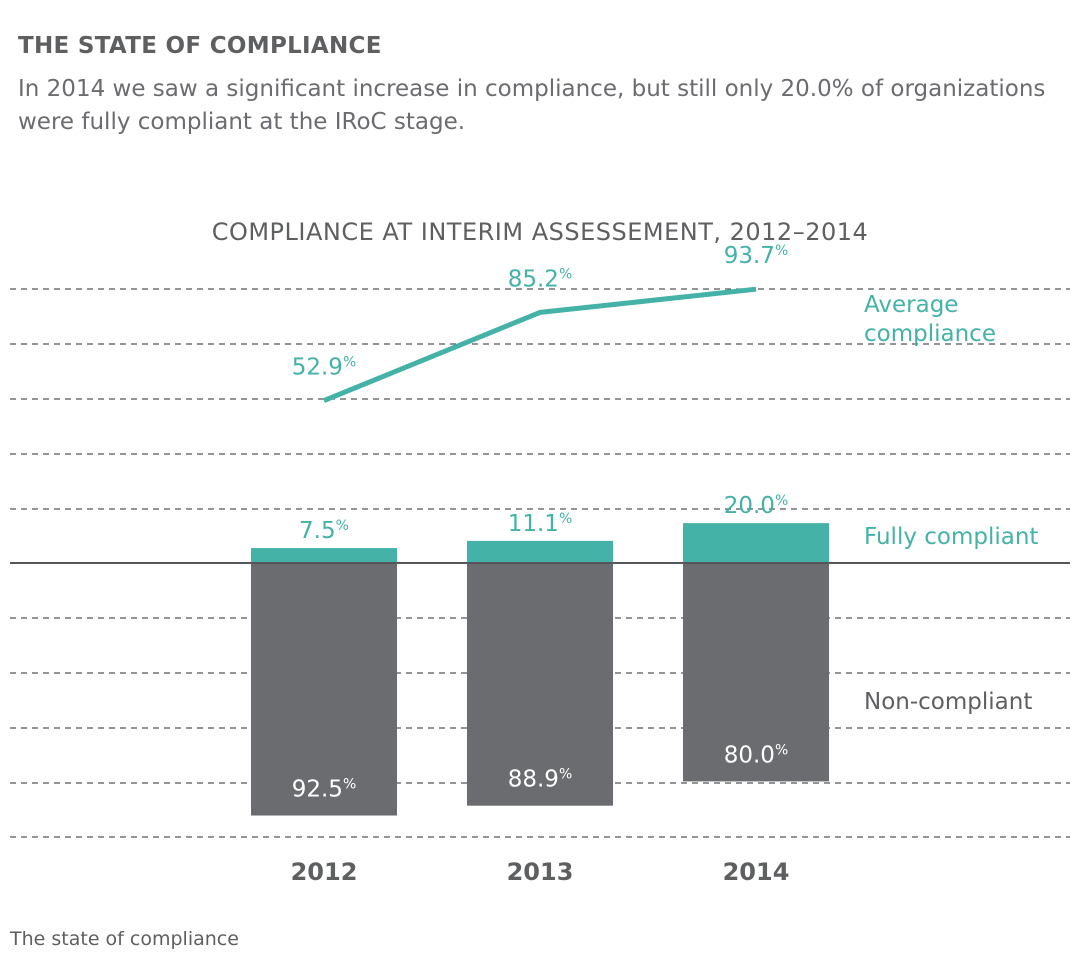 The width and height of the screenshot is (1080, 957). I want to click on x-axis-label-2013: 2013, so click(540, 872).